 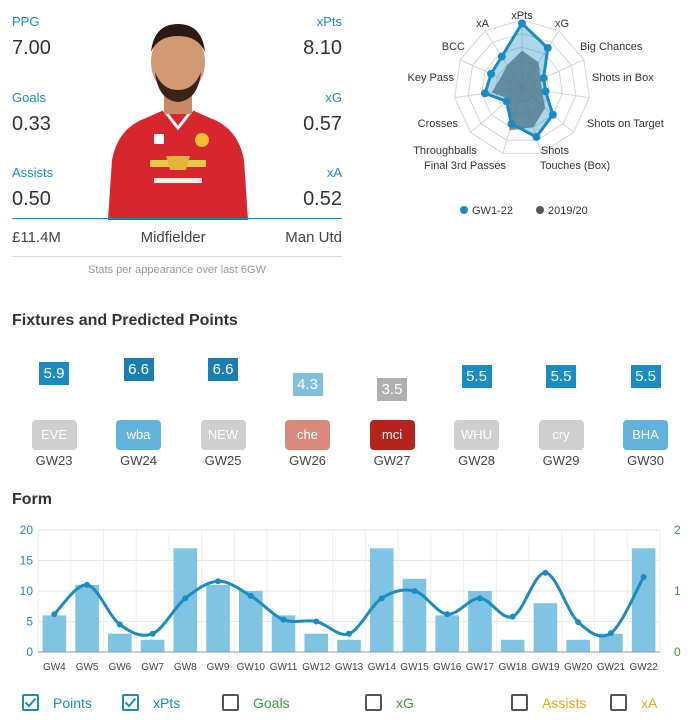 I want to click on radar-label-shots: Shots, so click(x=555, y=151).